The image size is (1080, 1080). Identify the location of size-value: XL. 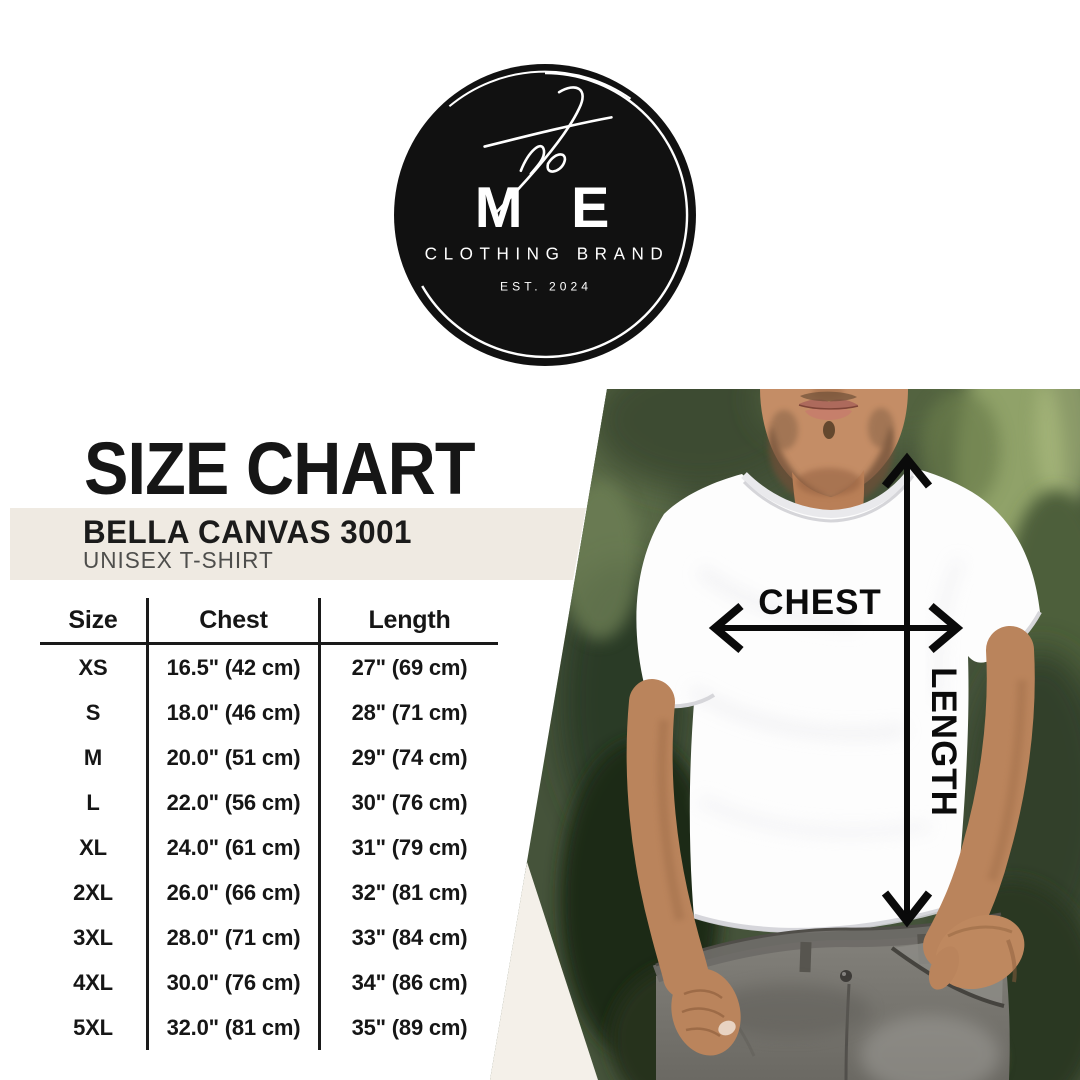
(93, 847).